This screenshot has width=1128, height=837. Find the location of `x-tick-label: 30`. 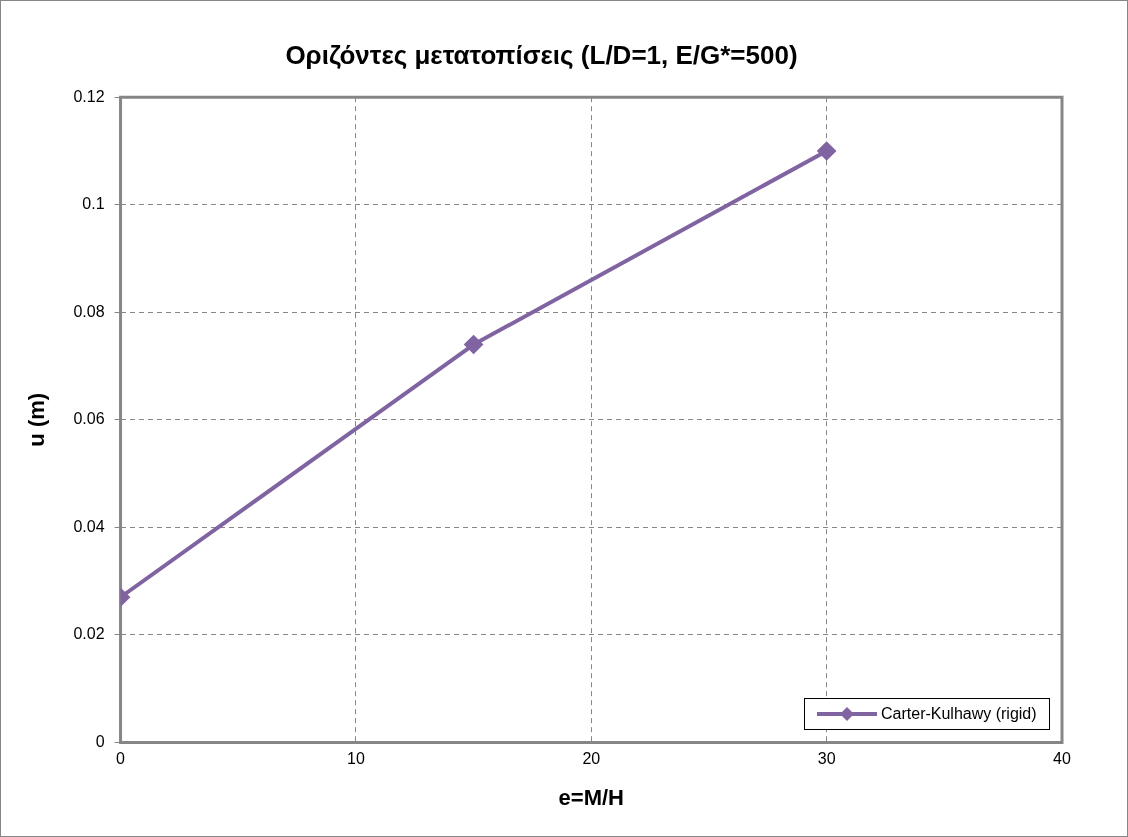

x-tick-label: 30 is located at coordinates (826, 759).